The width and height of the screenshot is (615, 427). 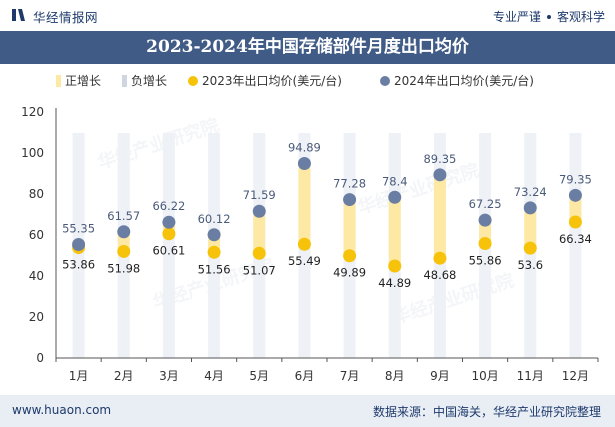 I want to click on x-tick-label: 7月, so click(x=350, y=376).